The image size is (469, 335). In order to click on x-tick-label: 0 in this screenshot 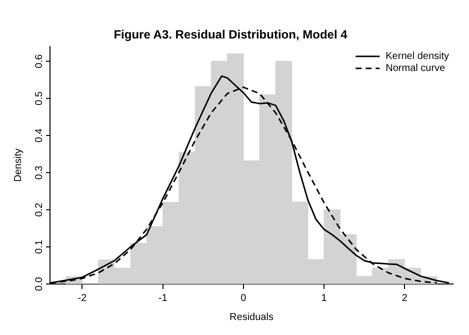, I will do `click(243, 298)`.